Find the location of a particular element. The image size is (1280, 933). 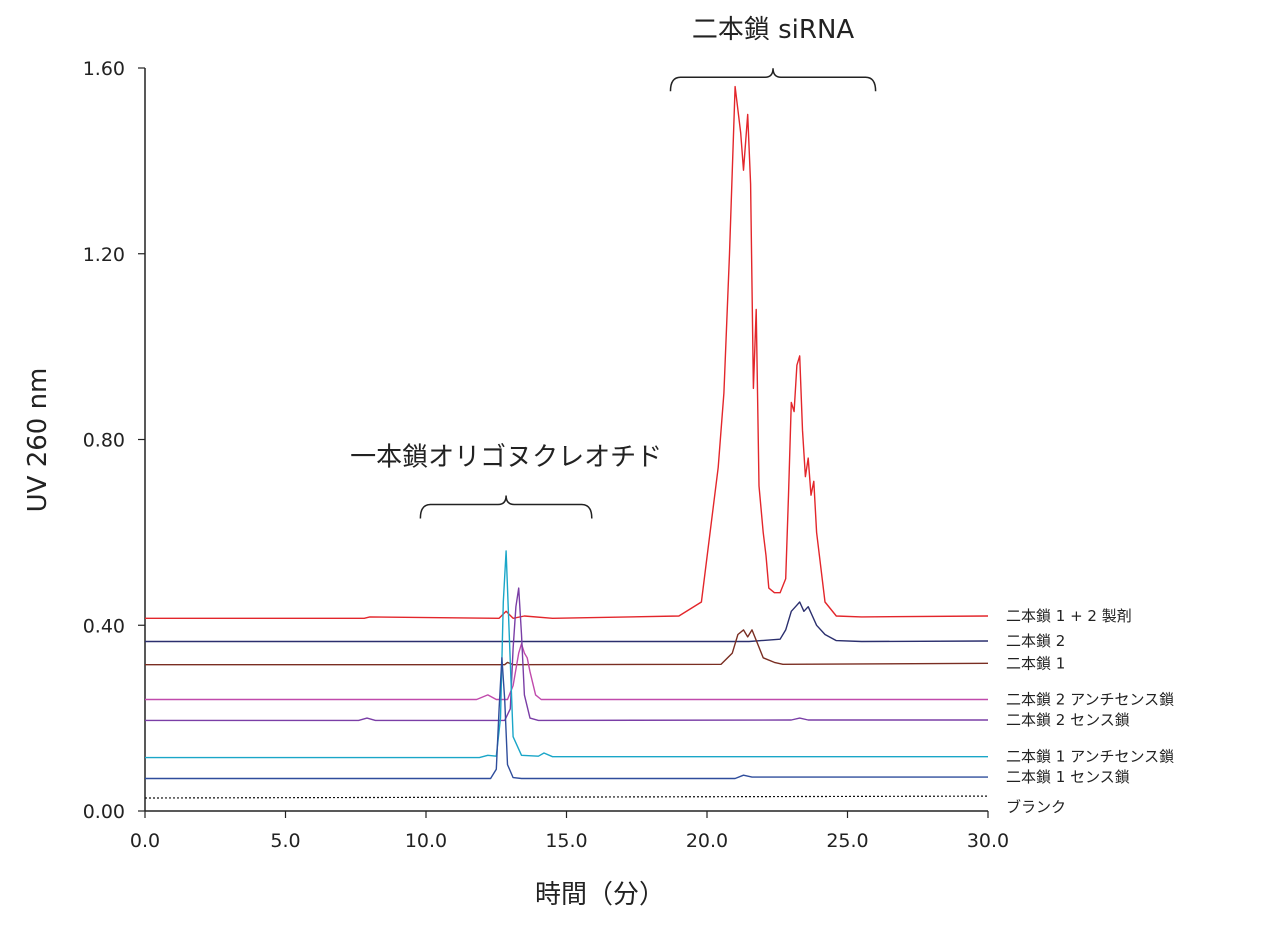

x-tick-label: 0.0 is located at coordinates (145, 841).